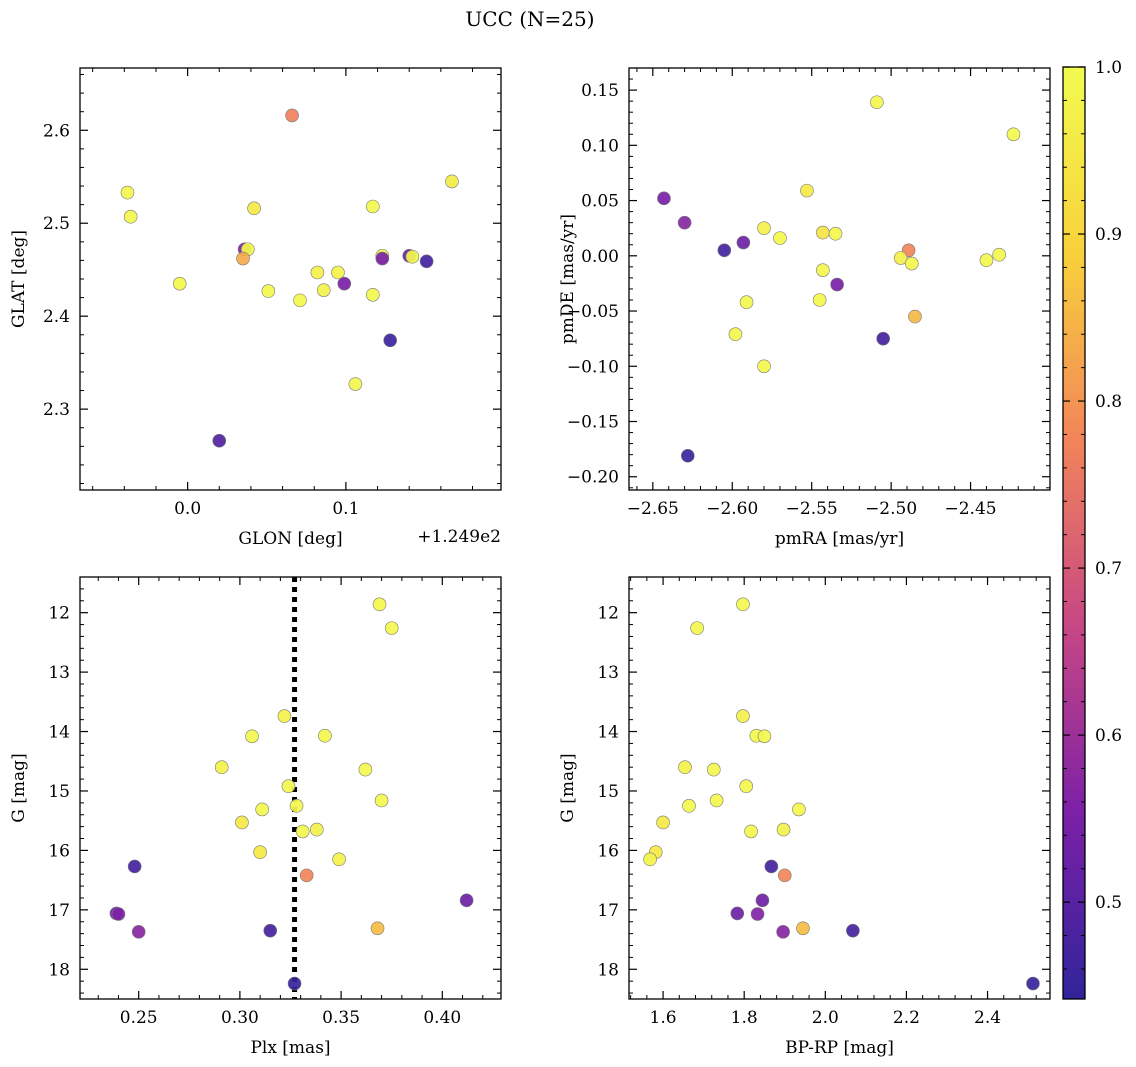  What do you see at coordinates (1108, 736) in the screenshot?
I see `colorbar-tick-label: 0.6` at bounding box center [1108, 736].